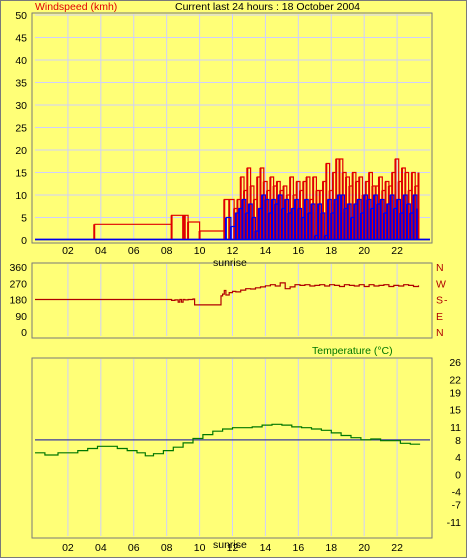  Describe the element at coordinates (321, 215) in the screenshot. I see `wind-average-line` at that location.